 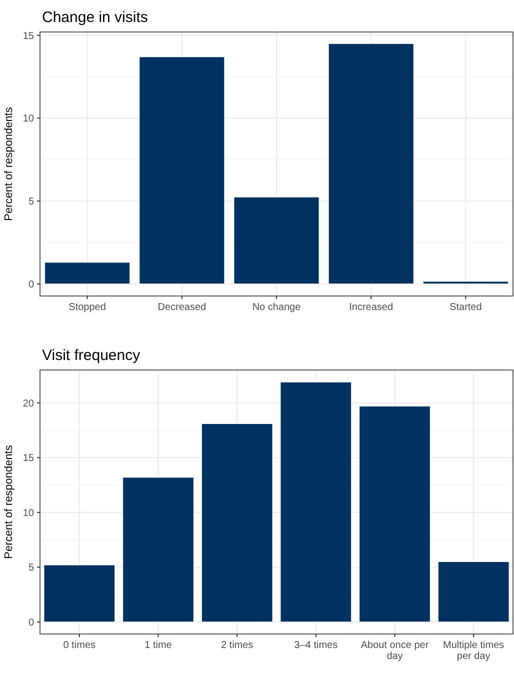 I want to click on x-tick-label: Increased, so click(x=371, y=307).